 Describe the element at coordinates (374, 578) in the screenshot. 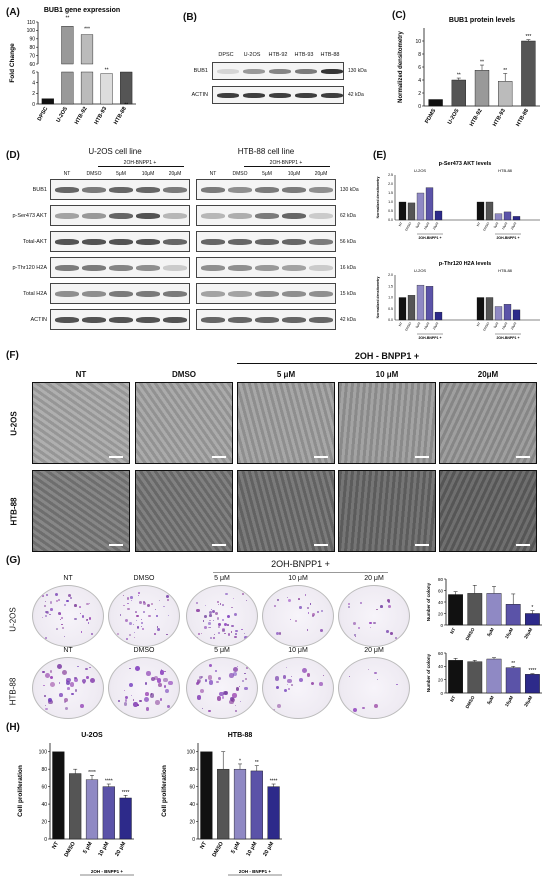

I see `column-header: 20 μM` at that location.